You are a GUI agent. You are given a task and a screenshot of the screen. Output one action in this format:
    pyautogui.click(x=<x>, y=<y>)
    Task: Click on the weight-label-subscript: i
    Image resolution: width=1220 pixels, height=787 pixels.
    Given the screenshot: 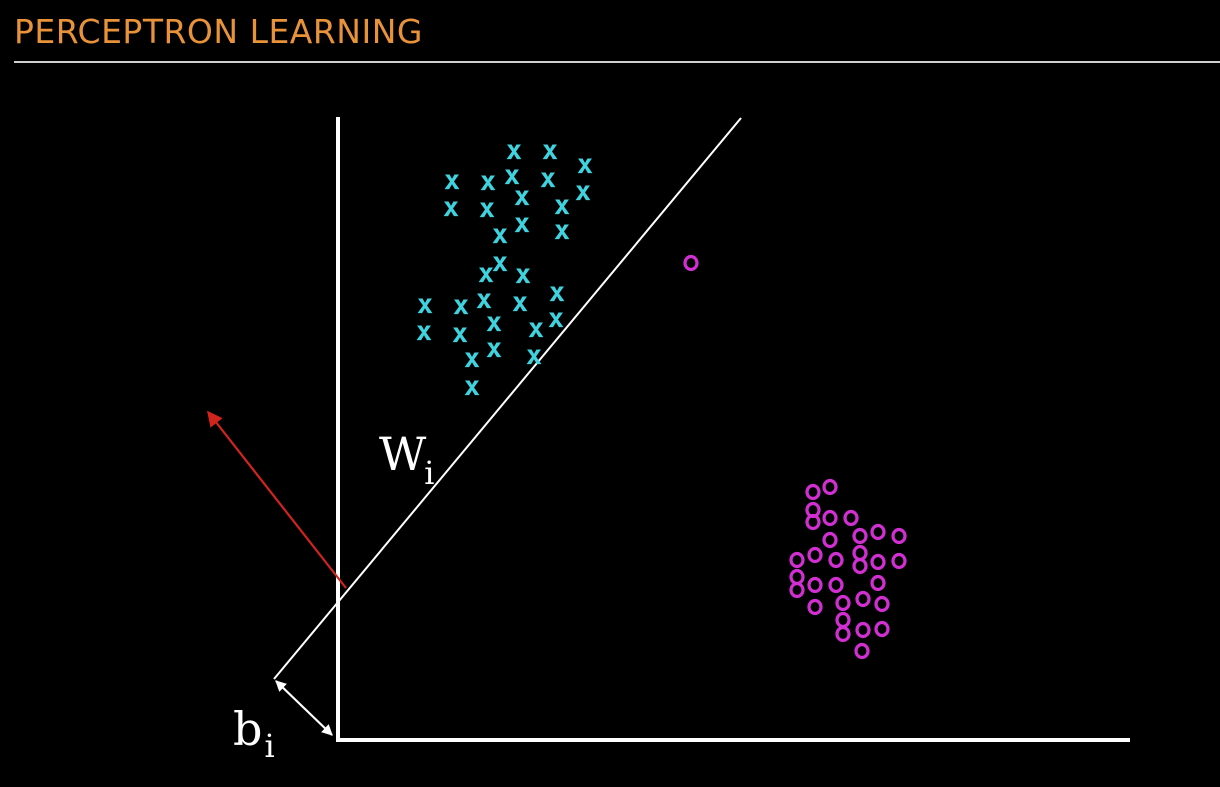 What is the action you would take?
    pyautogui.click(x=429, y=473)
    